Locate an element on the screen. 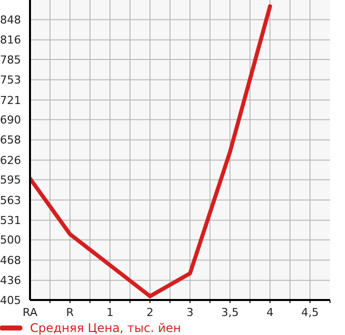 This screenshot has width=345, height=335. y-tick-label: 531 is located at coordinates (10, 221).